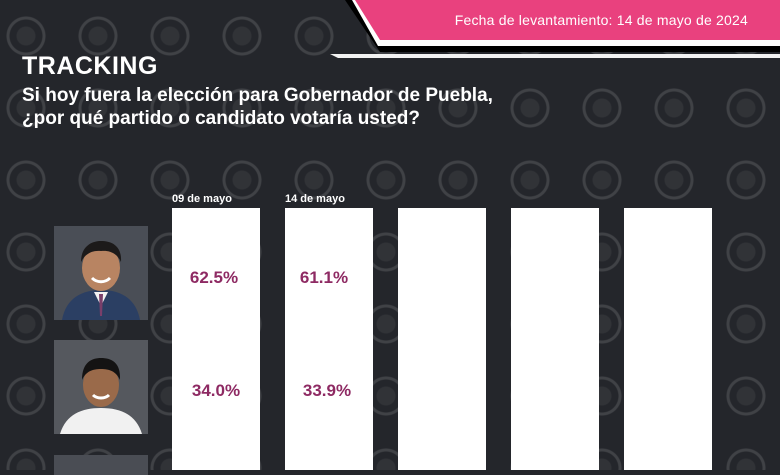 The height and width of the screenshot is (475, 780). What do you see at coordinates (327, 390) in the screenshot?
I see `data-label-row2-col2: 33.9%` at bounding box center [327, 390].